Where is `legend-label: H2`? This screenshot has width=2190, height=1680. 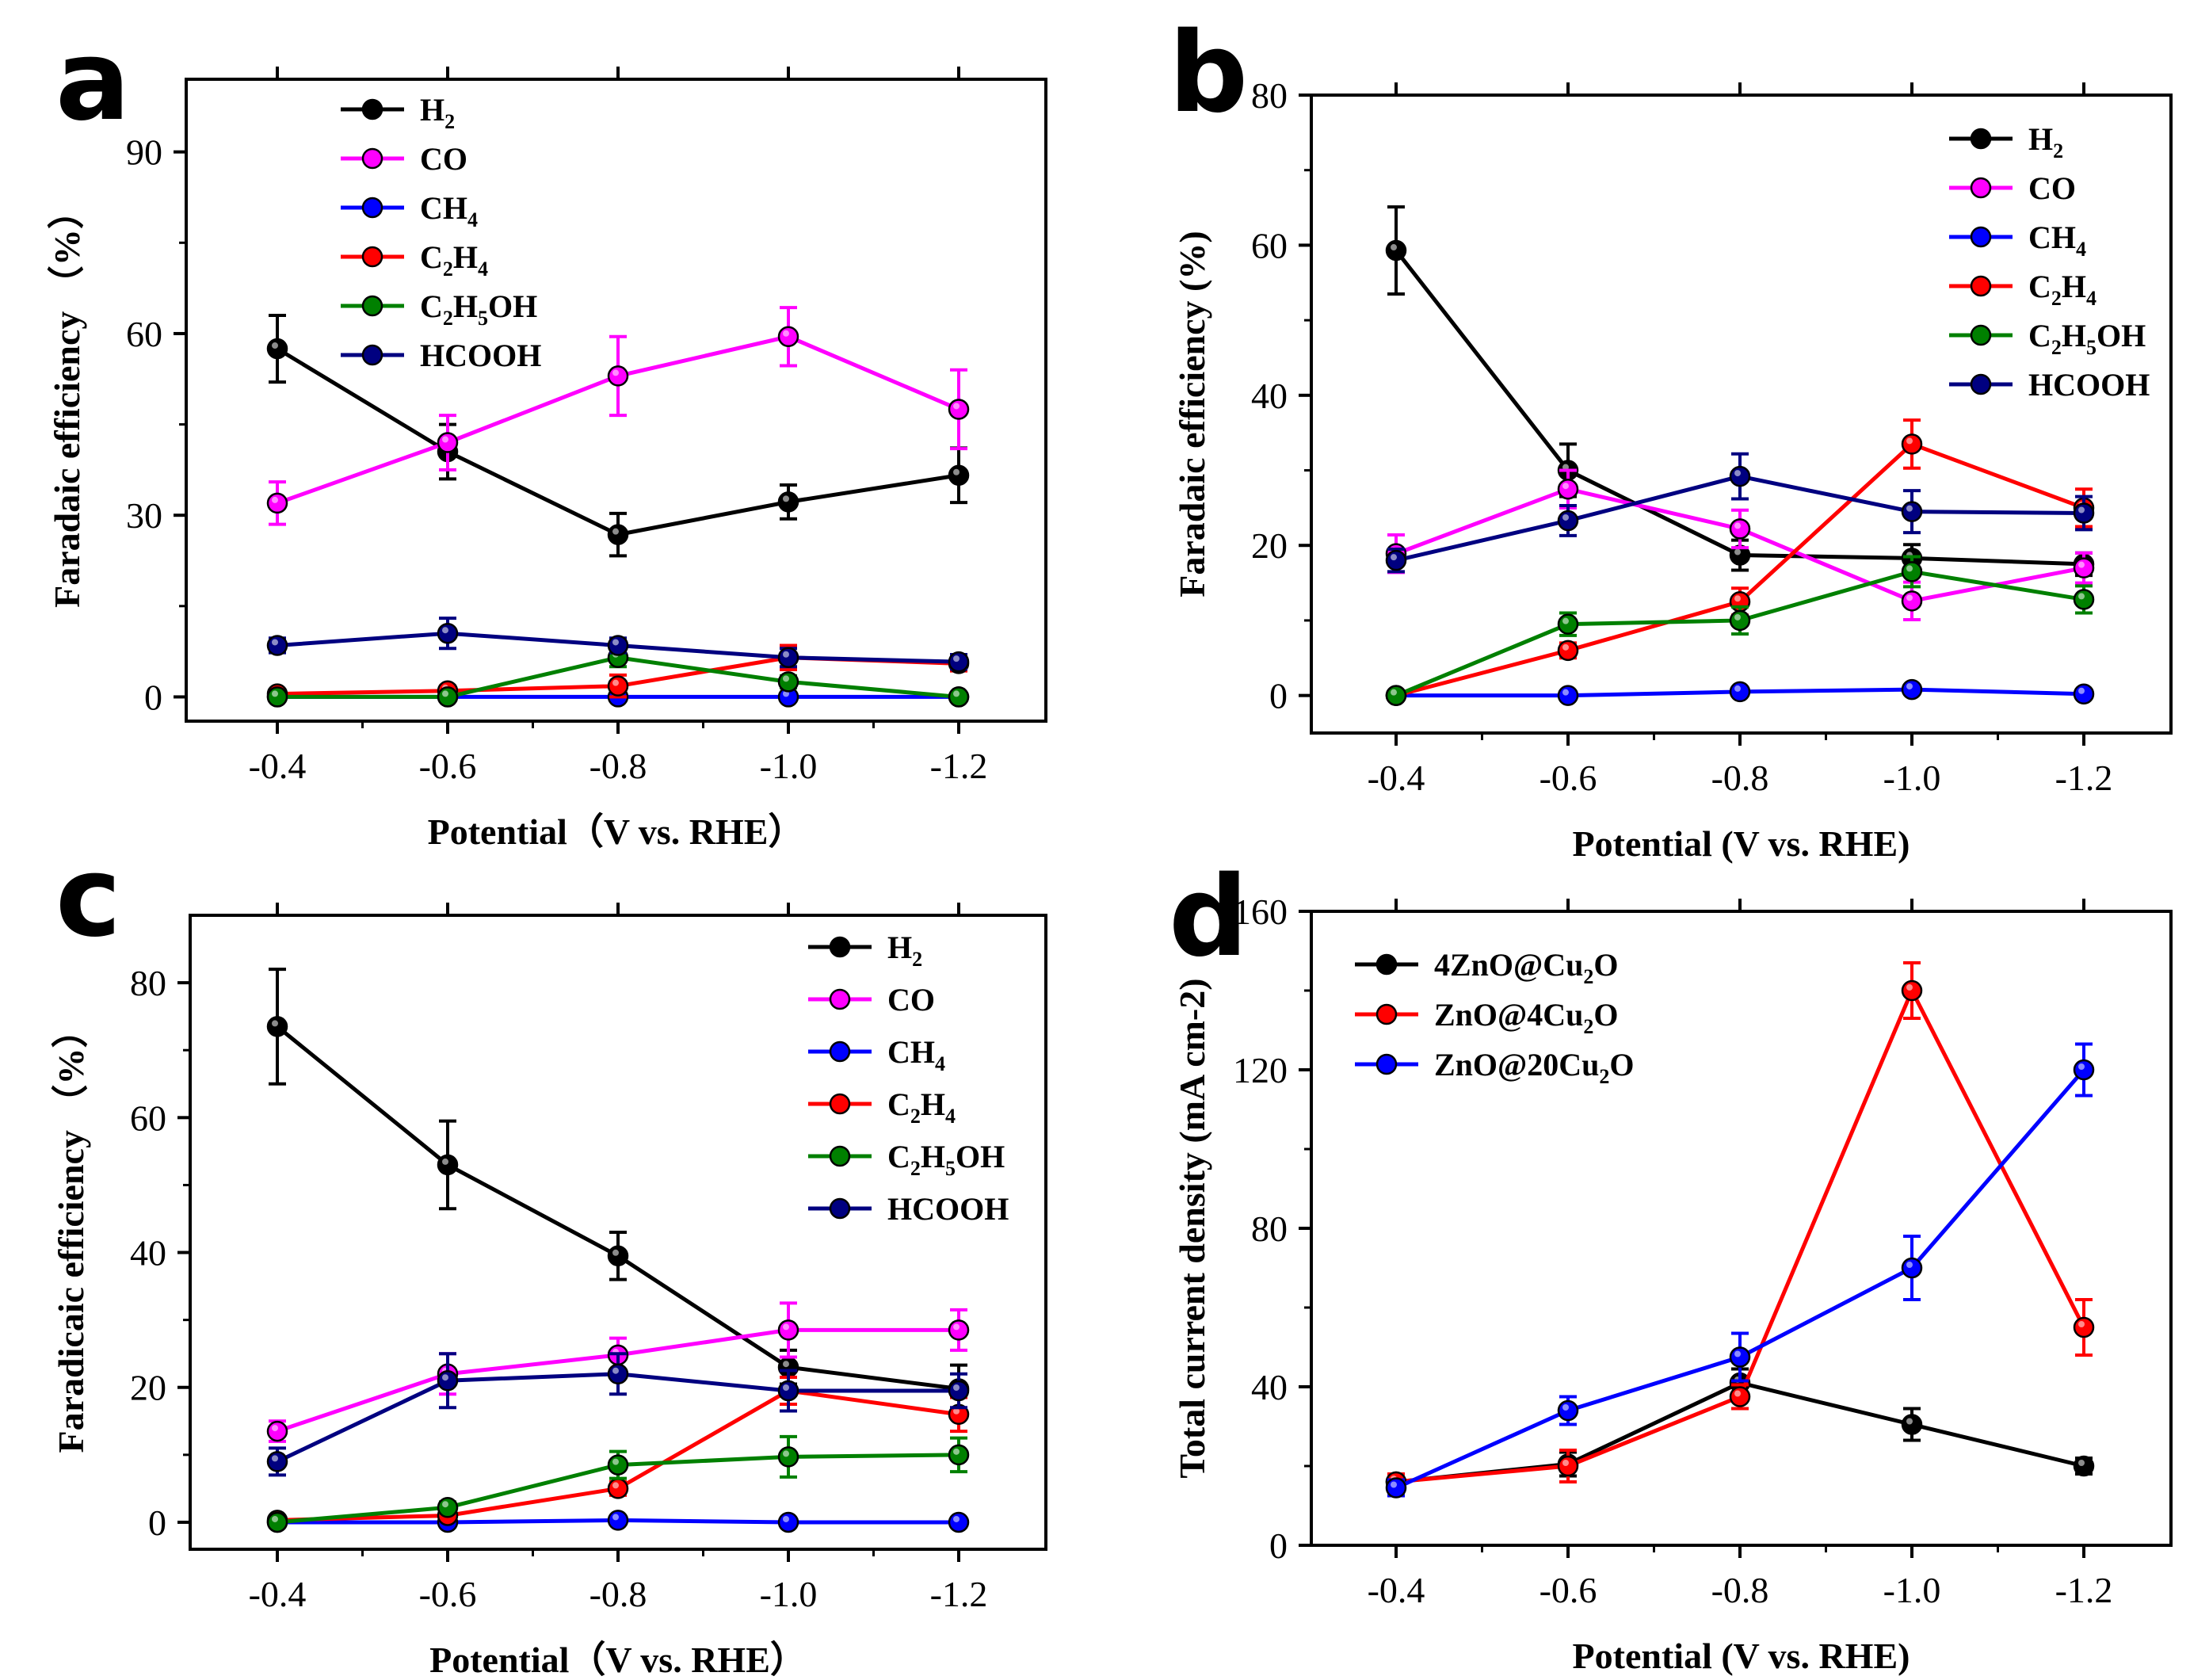 legend-label: H2 is located at coordinates (2045, 141).